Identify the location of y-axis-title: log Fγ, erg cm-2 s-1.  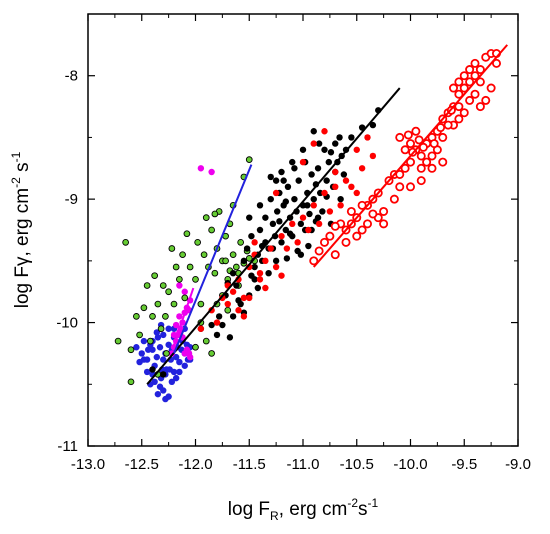
(21, 229).